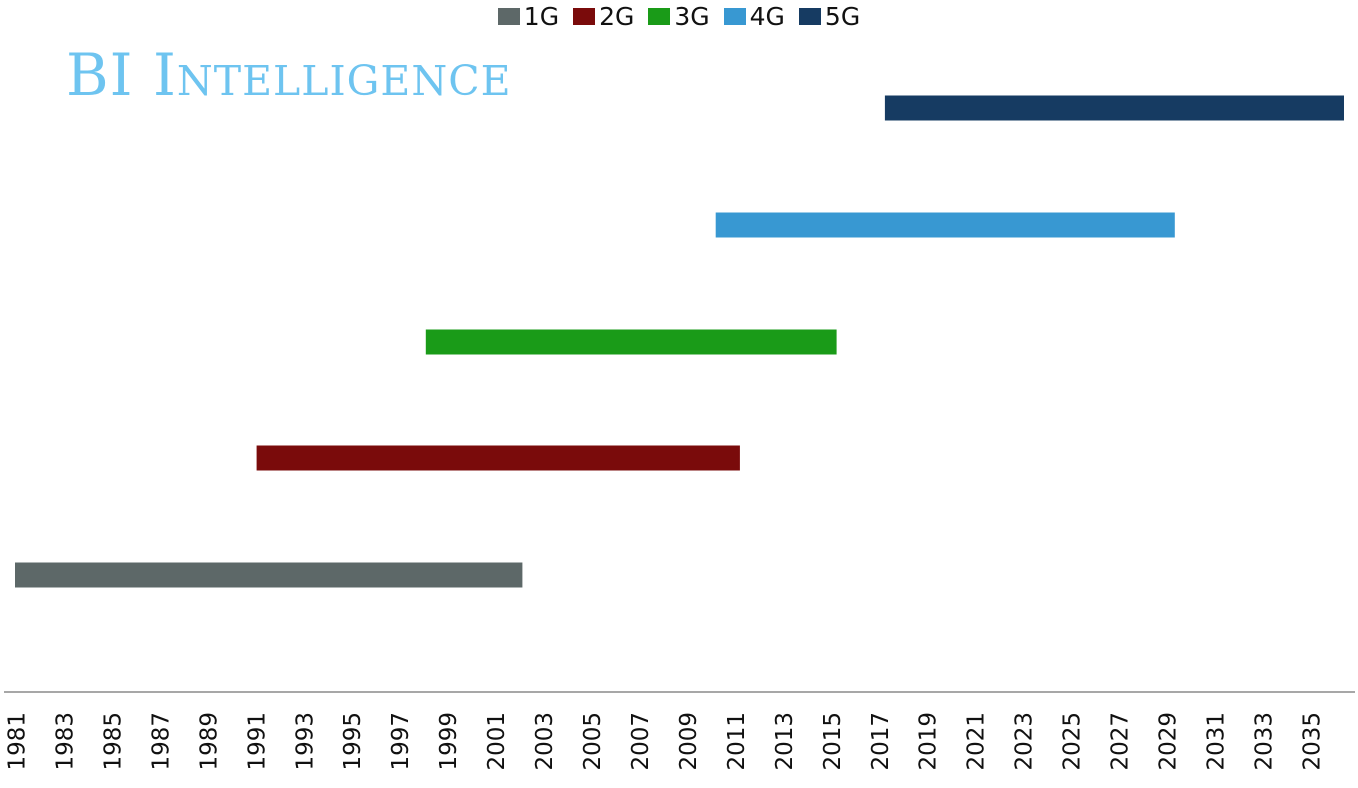 This screenshot has width=1358, height=788. Describe the element at coordinates (809, 16) in the screenshot. I see `legend-swatch-5g` at that location.